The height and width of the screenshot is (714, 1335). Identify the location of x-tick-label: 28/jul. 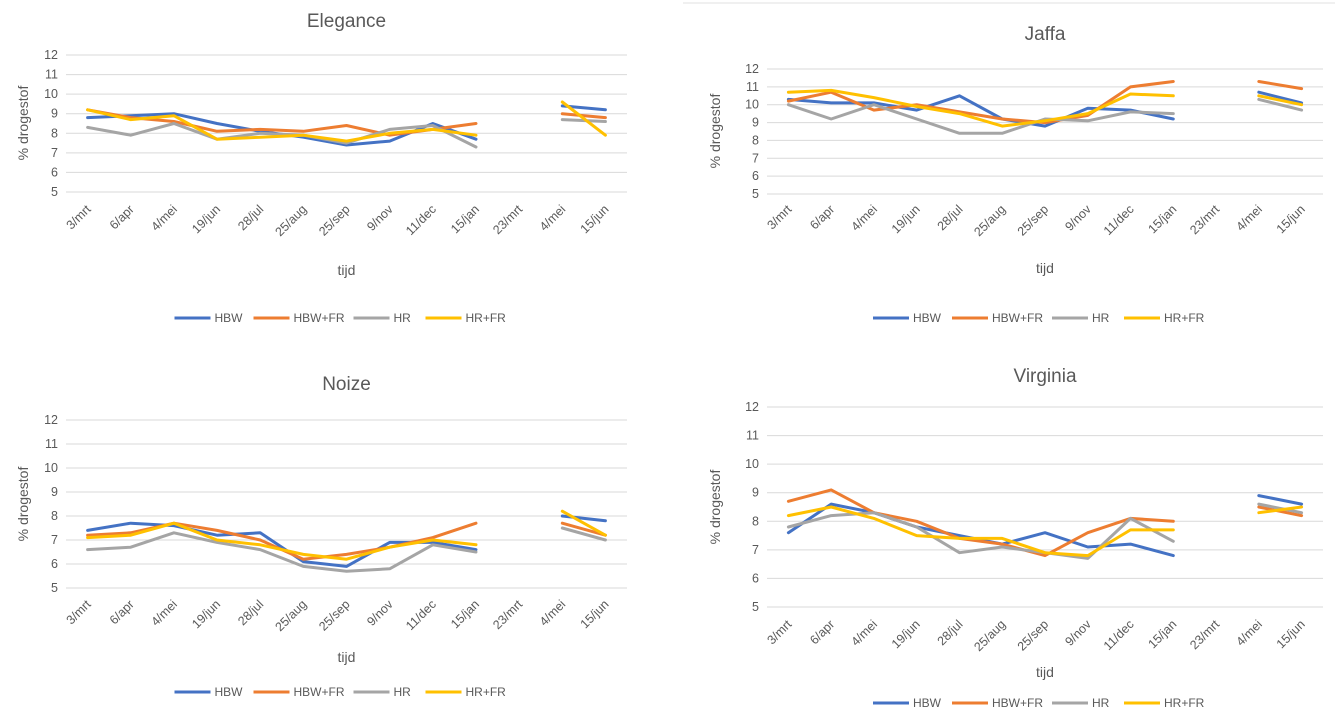
(250, 217).